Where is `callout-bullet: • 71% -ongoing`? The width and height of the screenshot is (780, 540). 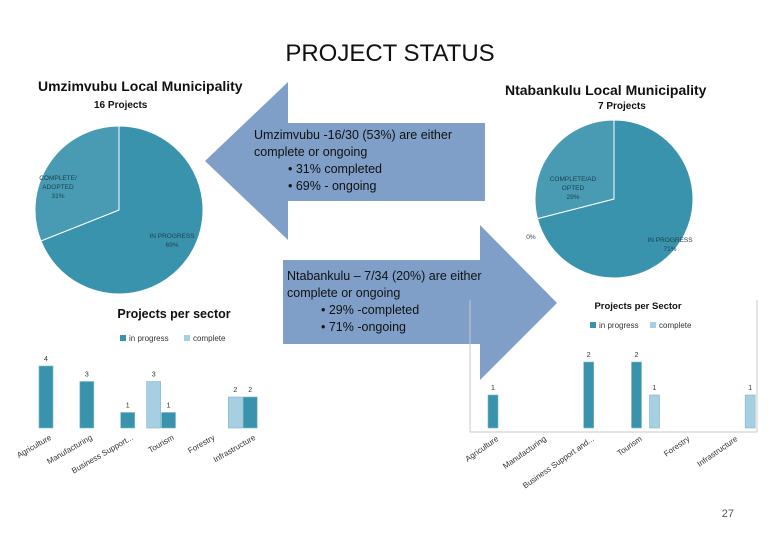
callout-bullet: • 71% -ongoing is located at coordinates (363, 327).